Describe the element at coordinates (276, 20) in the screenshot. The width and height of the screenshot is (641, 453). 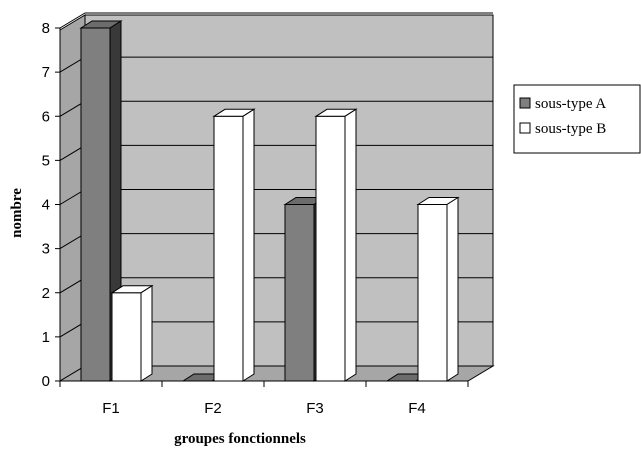
I see `gridline` at that location.